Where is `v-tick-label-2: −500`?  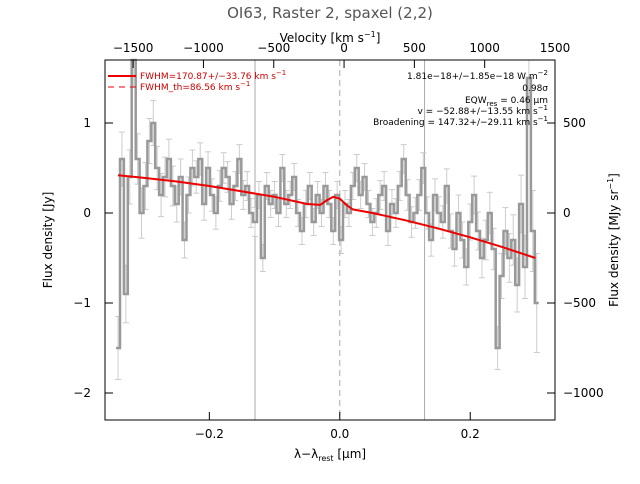
v-tick-label-2: −500 is located at coordinates (273, 48).